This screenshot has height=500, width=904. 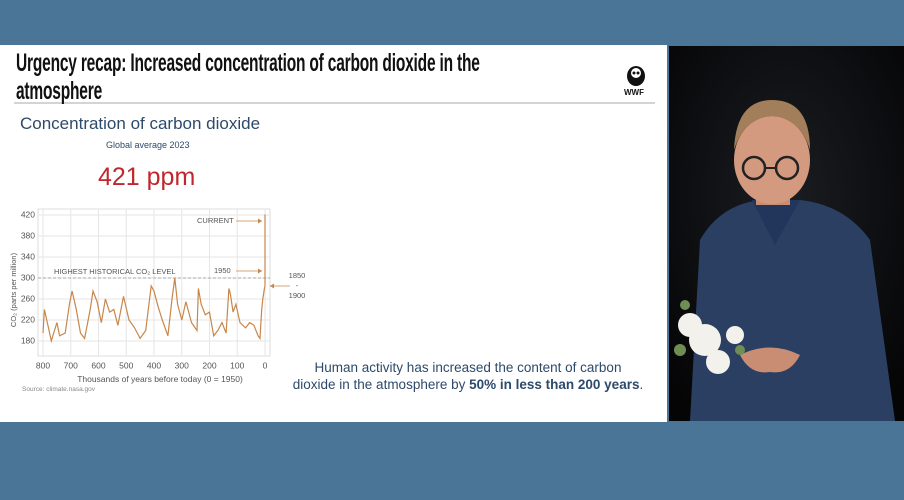 I want to click on y-tick-label: 260, so click(x=28, y=298).